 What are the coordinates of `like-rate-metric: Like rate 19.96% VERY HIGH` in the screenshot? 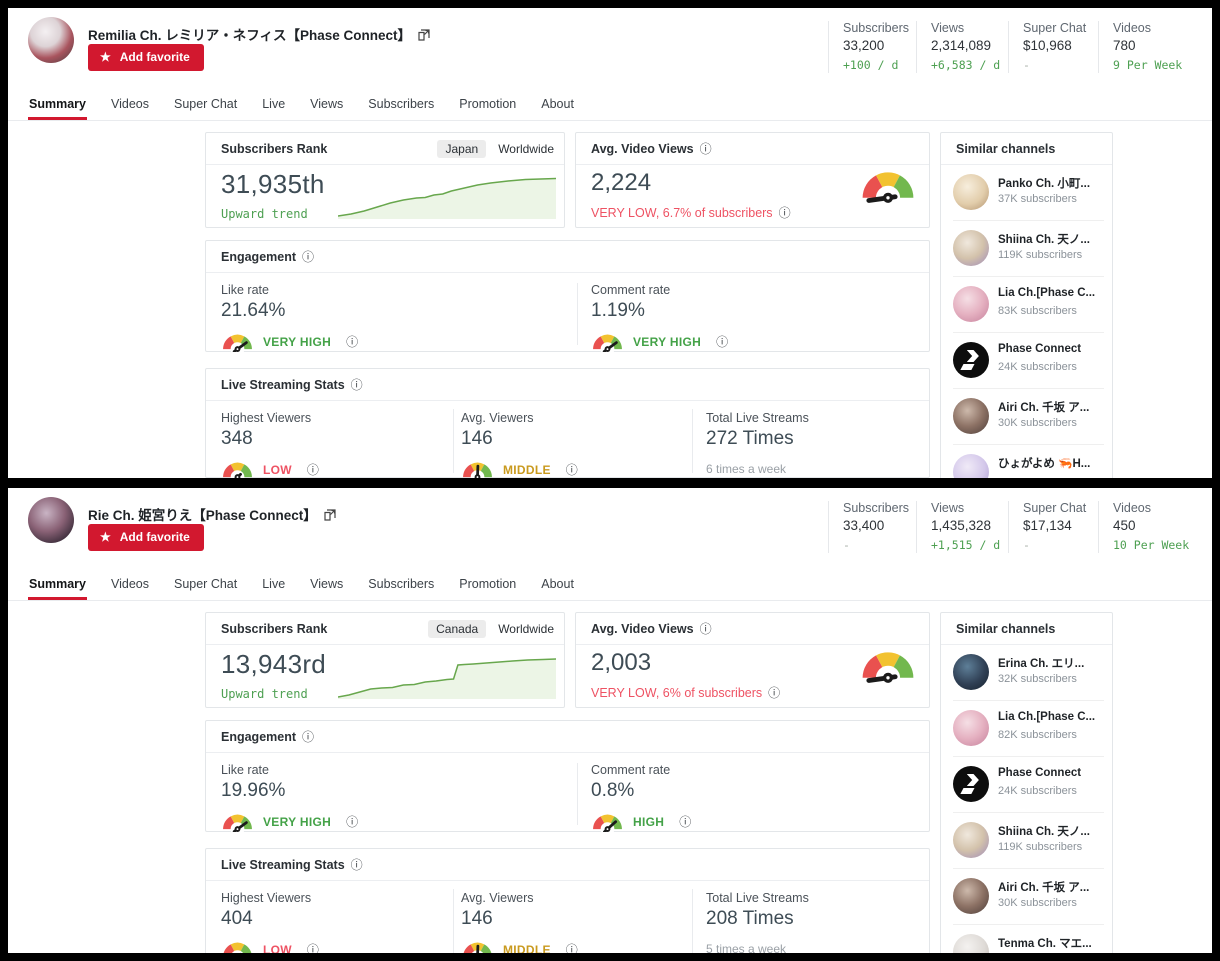 It's located at (289, 799).